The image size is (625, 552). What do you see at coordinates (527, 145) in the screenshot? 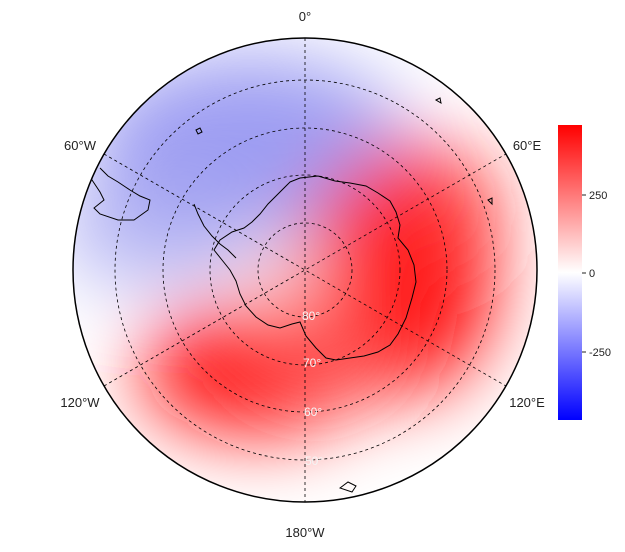
I see `longitude-label-60e: 60°E` at bounding box center [527, 145].